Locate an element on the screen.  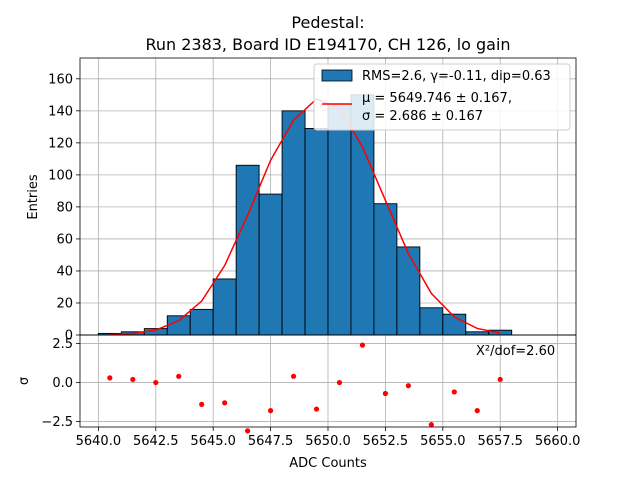
y-tick-label: 2.5 is located at coordinates (62, 344).